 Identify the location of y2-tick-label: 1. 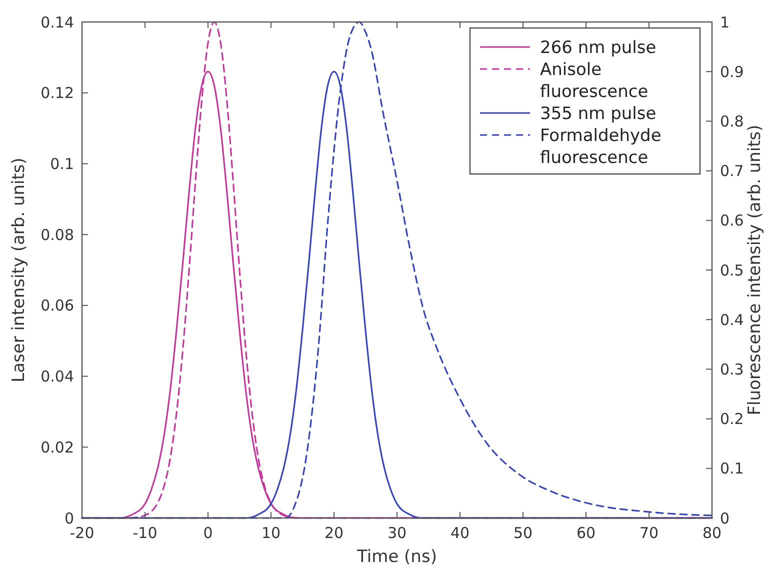
(725, 22).